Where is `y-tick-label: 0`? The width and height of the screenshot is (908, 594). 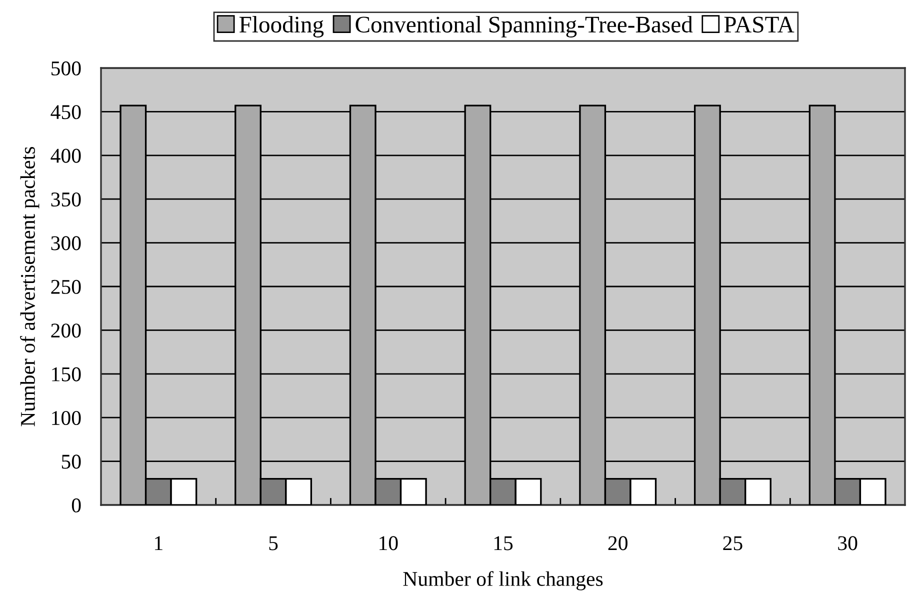
y-tick-label: 0 is located at coordinates (76, 505).